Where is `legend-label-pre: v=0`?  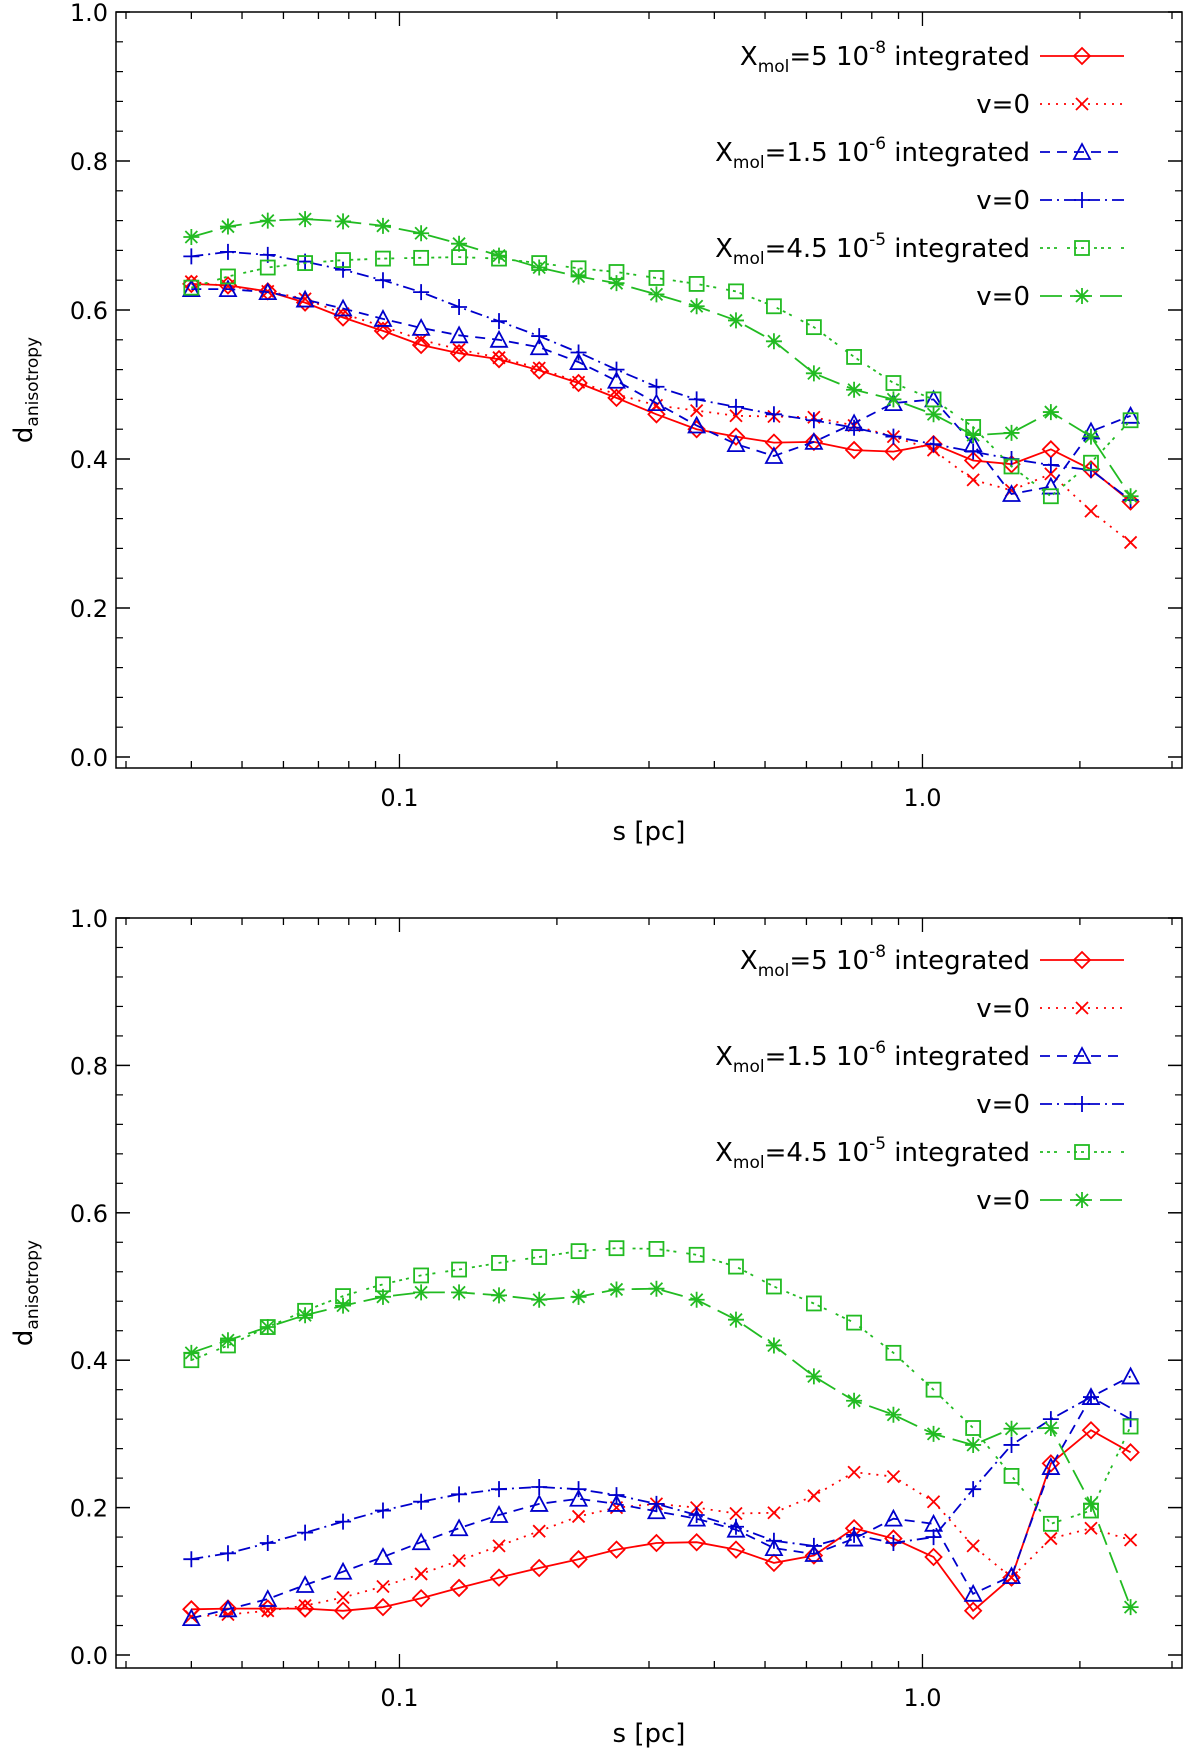
legend-label-pre: v=0 is located at coordinates (1003, 1009).